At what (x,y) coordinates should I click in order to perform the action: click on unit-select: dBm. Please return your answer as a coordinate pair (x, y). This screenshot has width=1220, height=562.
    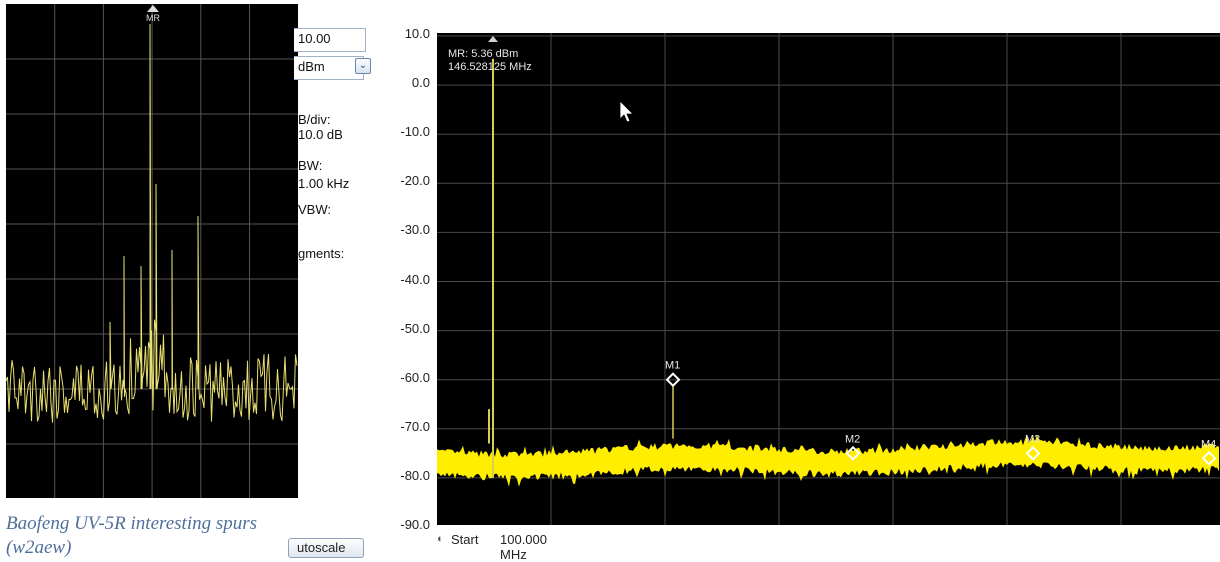
    Looking at the image, I should click on (329, 68).